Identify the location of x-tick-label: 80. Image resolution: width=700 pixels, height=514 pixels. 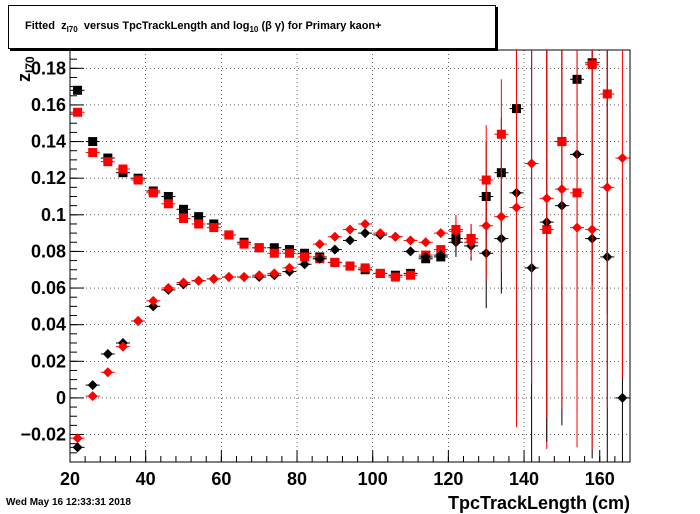
(297, 479).